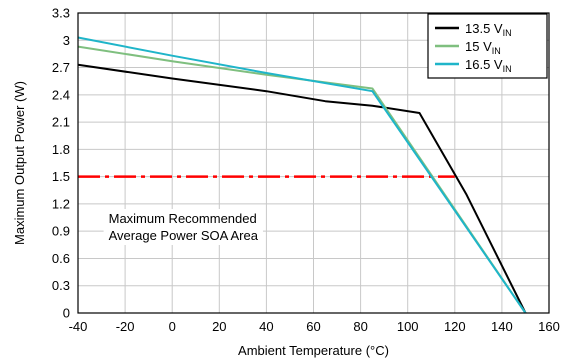  I want to click on y-tick-label: 0, so click(66, 313).